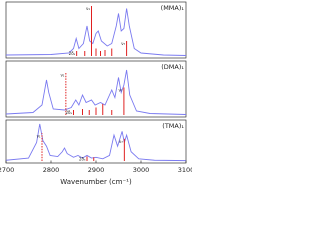 Image resolution: width=320 pixels, height=240 pixels. Describe the element at coordinates (96, 170) in the screenshot. I see `x-tick-label: 2900` at that location.